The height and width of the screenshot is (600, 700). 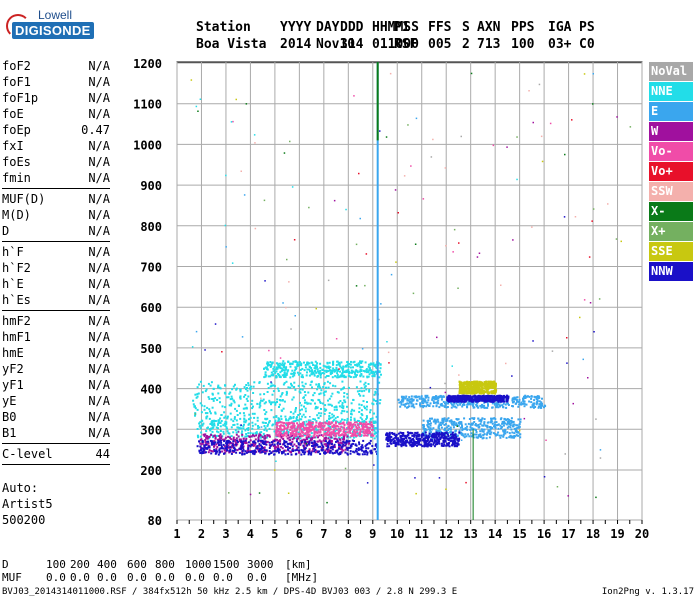 I want to click on param-name: foF1, so click(x=16, y=82).